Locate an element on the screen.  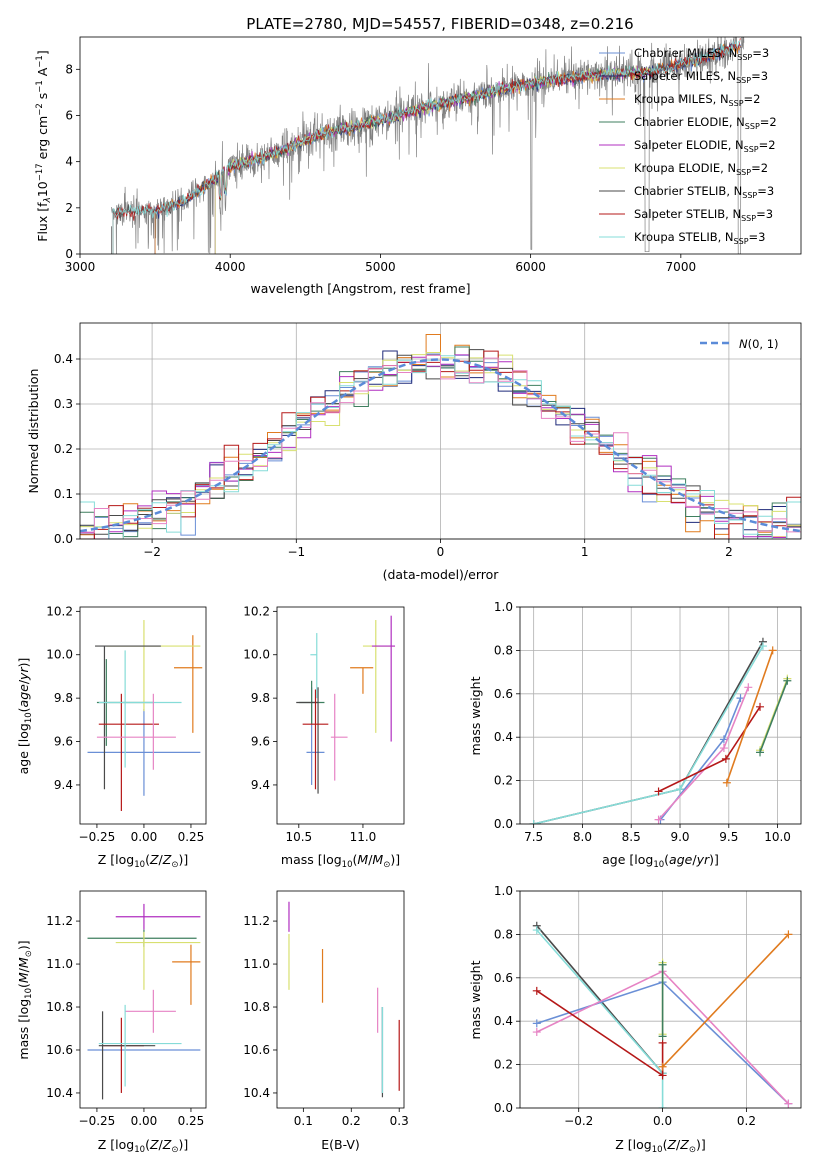
errorbar-kroupa-elodie-pink is located at coordinates (150, 1011).